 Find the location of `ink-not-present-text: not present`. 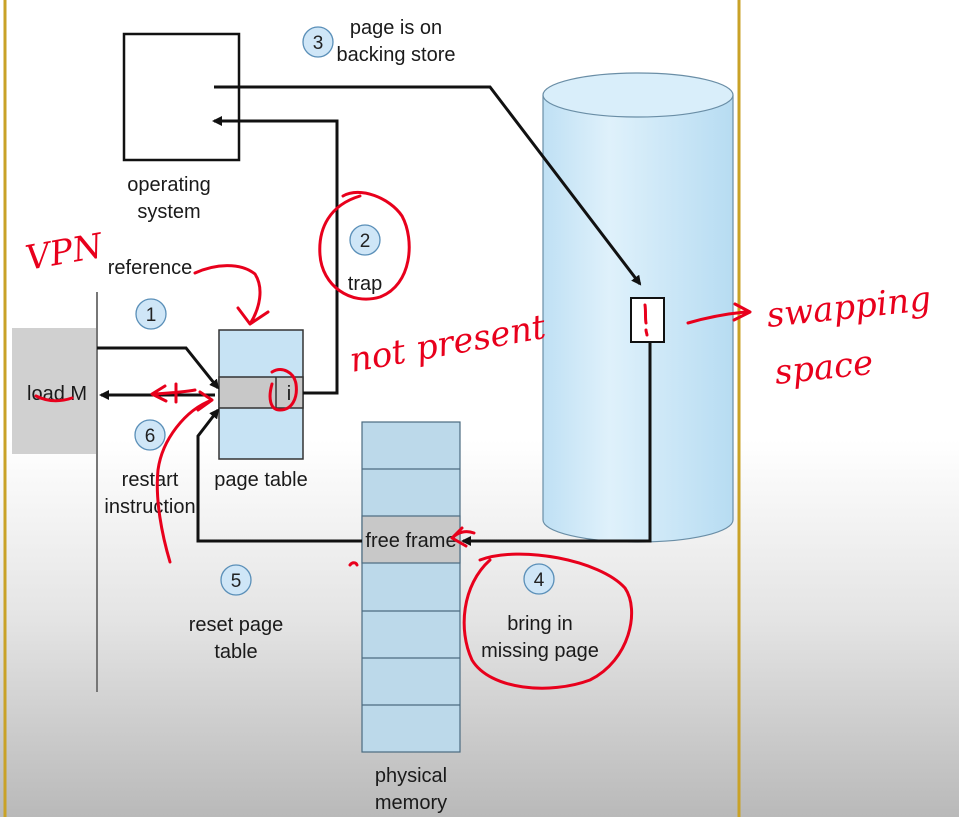

ink-not-present-text: not present is located at coordinates (448, 344).